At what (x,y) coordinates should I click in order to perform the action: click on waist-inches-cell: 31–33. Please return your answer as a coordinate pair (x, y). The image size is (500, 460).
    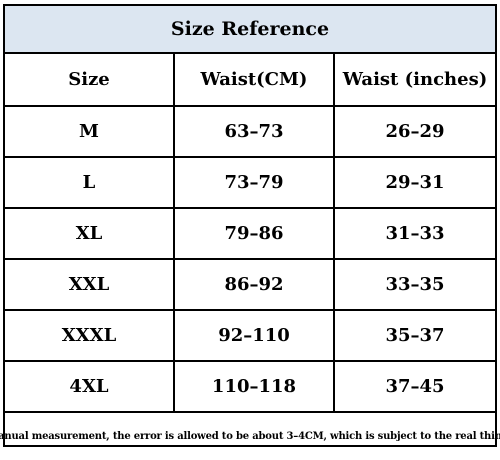
    Looking at the image, I should click on (414, 234).